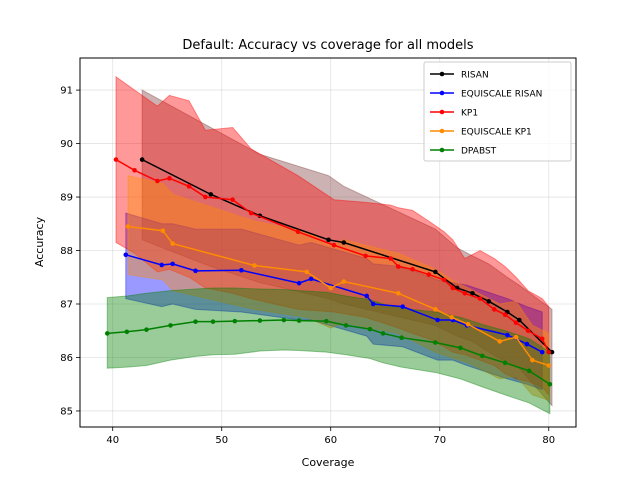 The width and height of the screenshot is (640, 480). What do you see at coordinates (66, 198) in the screenshot?
I see `y-tick-label: 89` at bounding box center [66, 198].